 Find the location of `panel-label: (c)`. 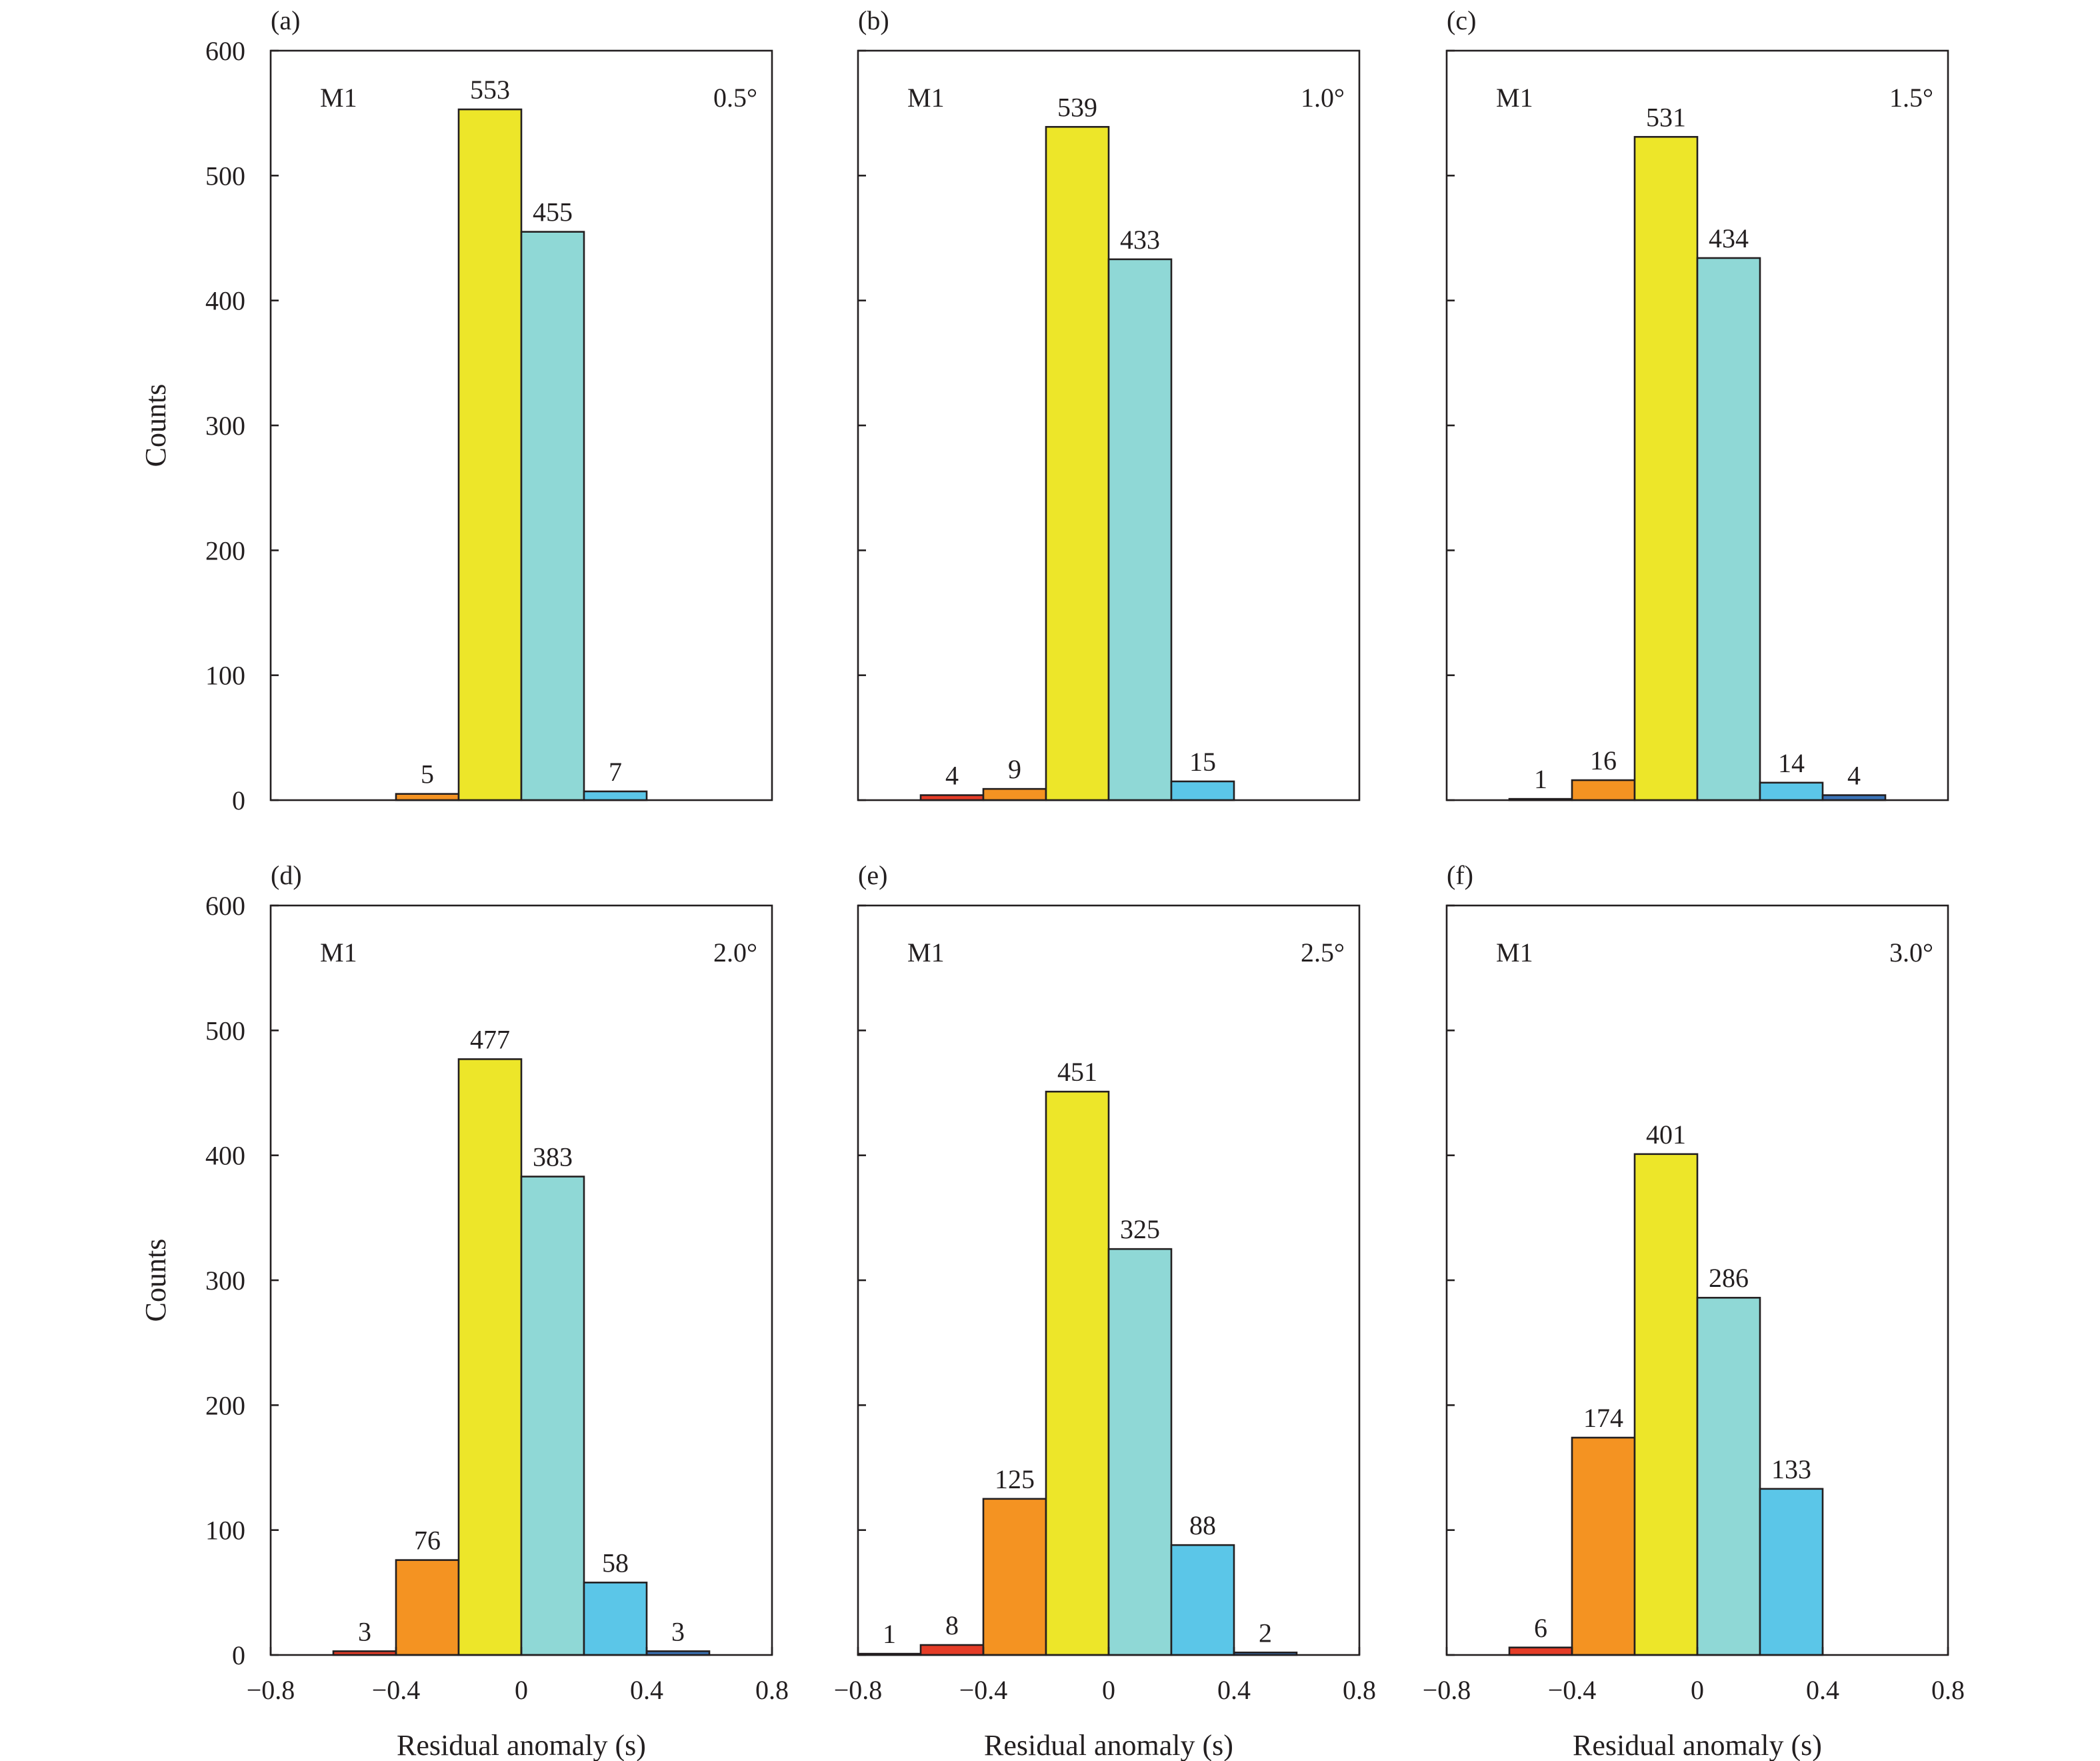

panel-label: (c) is located at coordinates (1461, 20).